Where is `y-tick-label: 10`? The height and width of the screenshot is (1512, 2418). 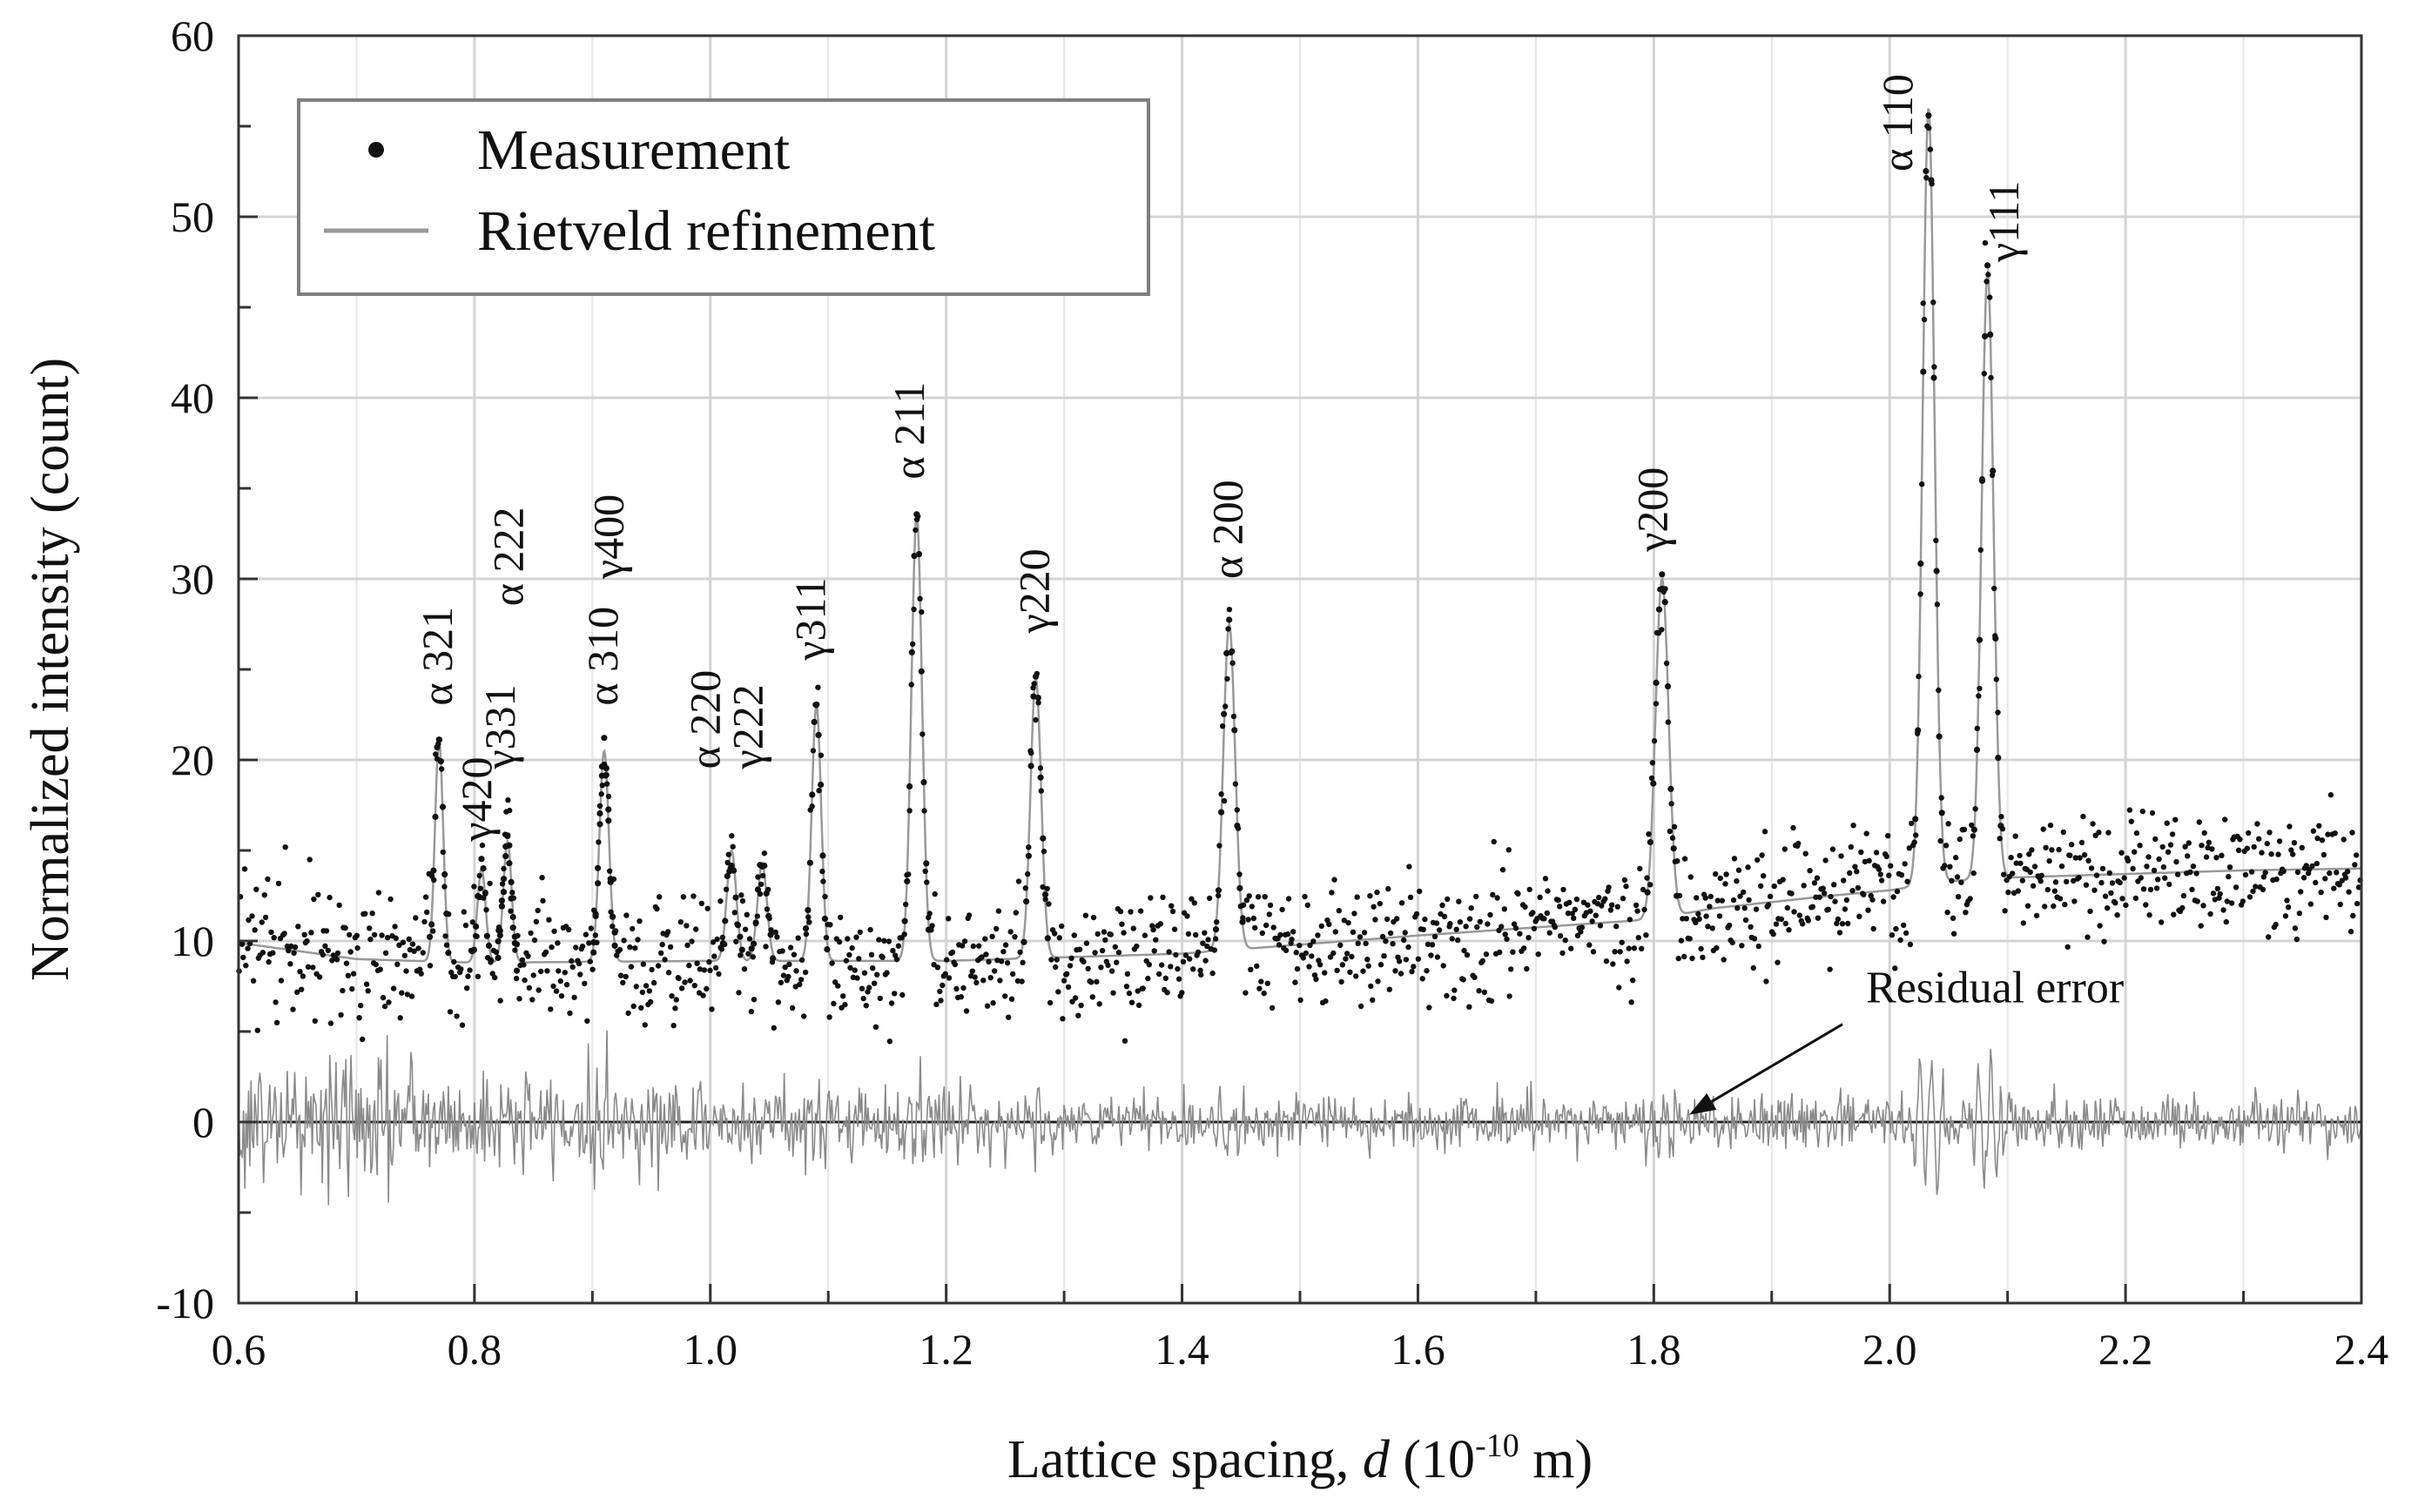 y-tick-label: 10 is located at coordinates (192, 941).